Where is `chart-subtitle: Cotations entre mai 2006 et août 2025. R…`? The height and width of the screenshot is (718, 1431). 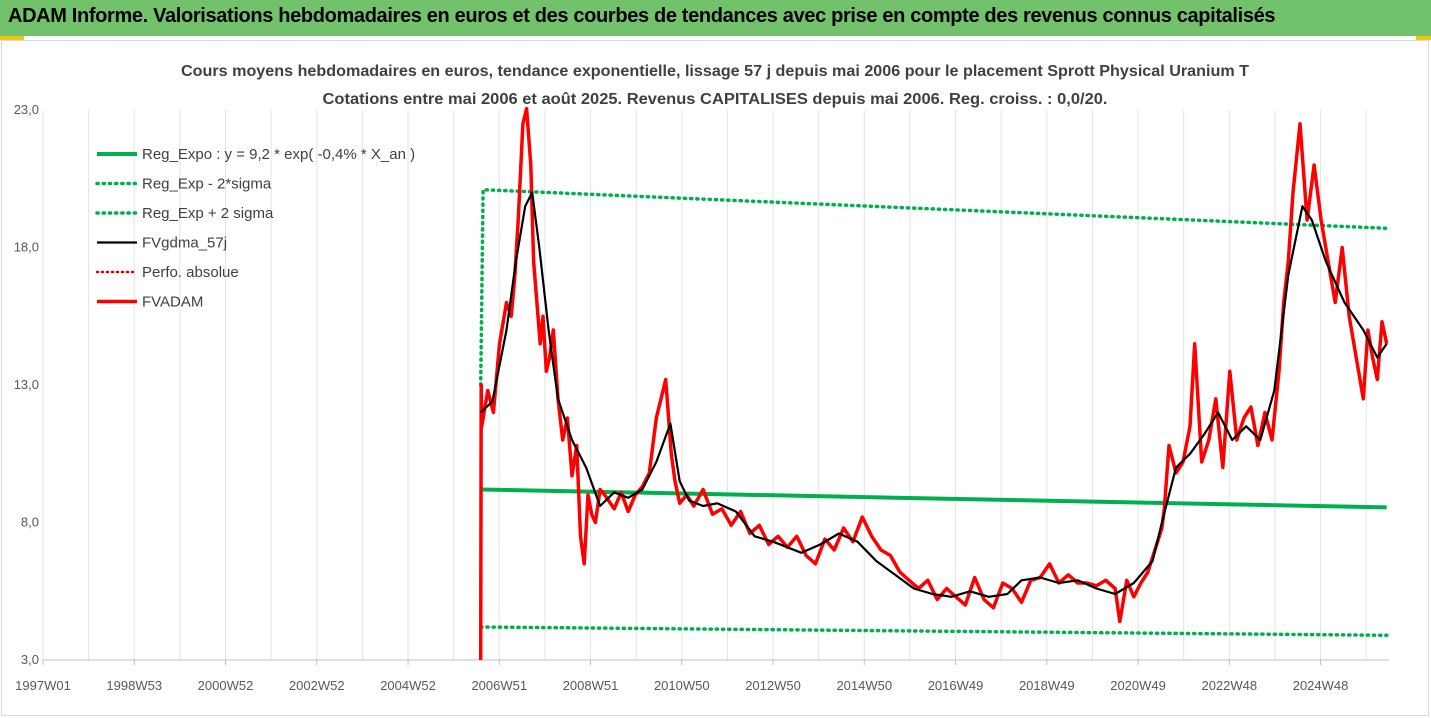 chart-subtitle: Cotations entre mai 2006 et août 2025. R… is located at coordinates (715, 99).